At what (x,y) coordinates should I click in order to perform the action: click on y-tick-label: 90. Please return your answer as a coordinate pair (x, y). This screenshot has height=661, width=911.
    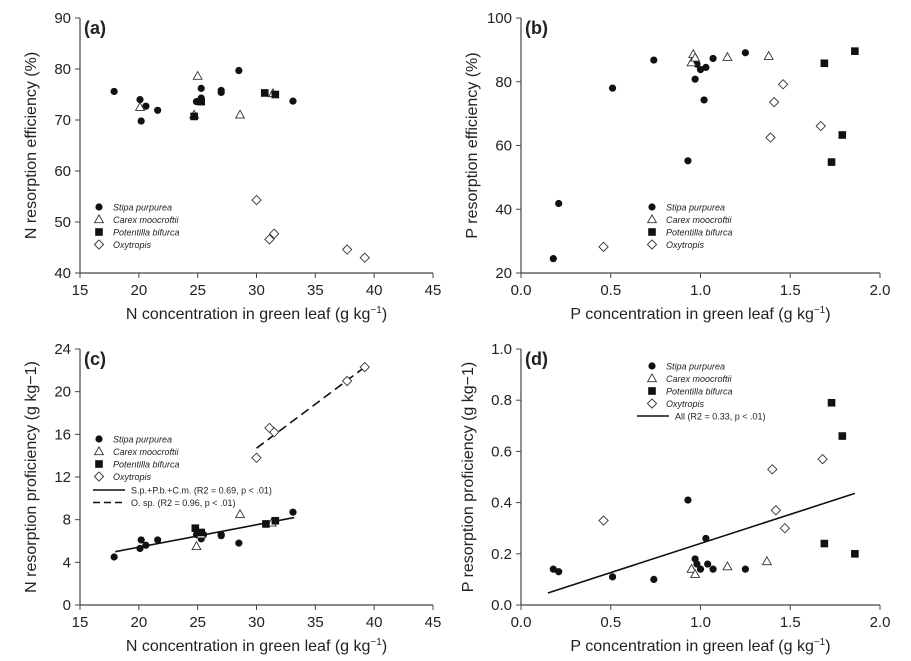
    Looking at the image, I should click on (62, 18).